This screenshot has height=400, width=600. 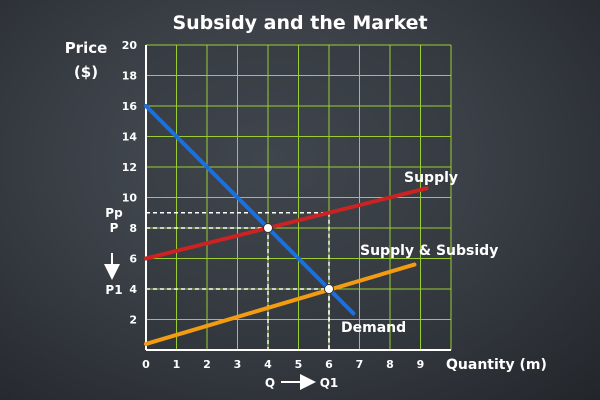 I want to click on price-marker-label: P1, so click(x=113, y=290).